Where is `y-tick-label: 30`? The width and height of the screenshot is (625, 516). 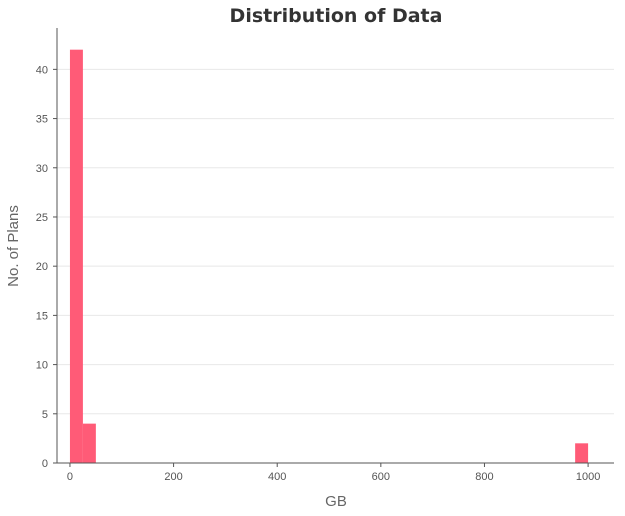
y-tick-label: 30 is located at coordinates (42, 169).